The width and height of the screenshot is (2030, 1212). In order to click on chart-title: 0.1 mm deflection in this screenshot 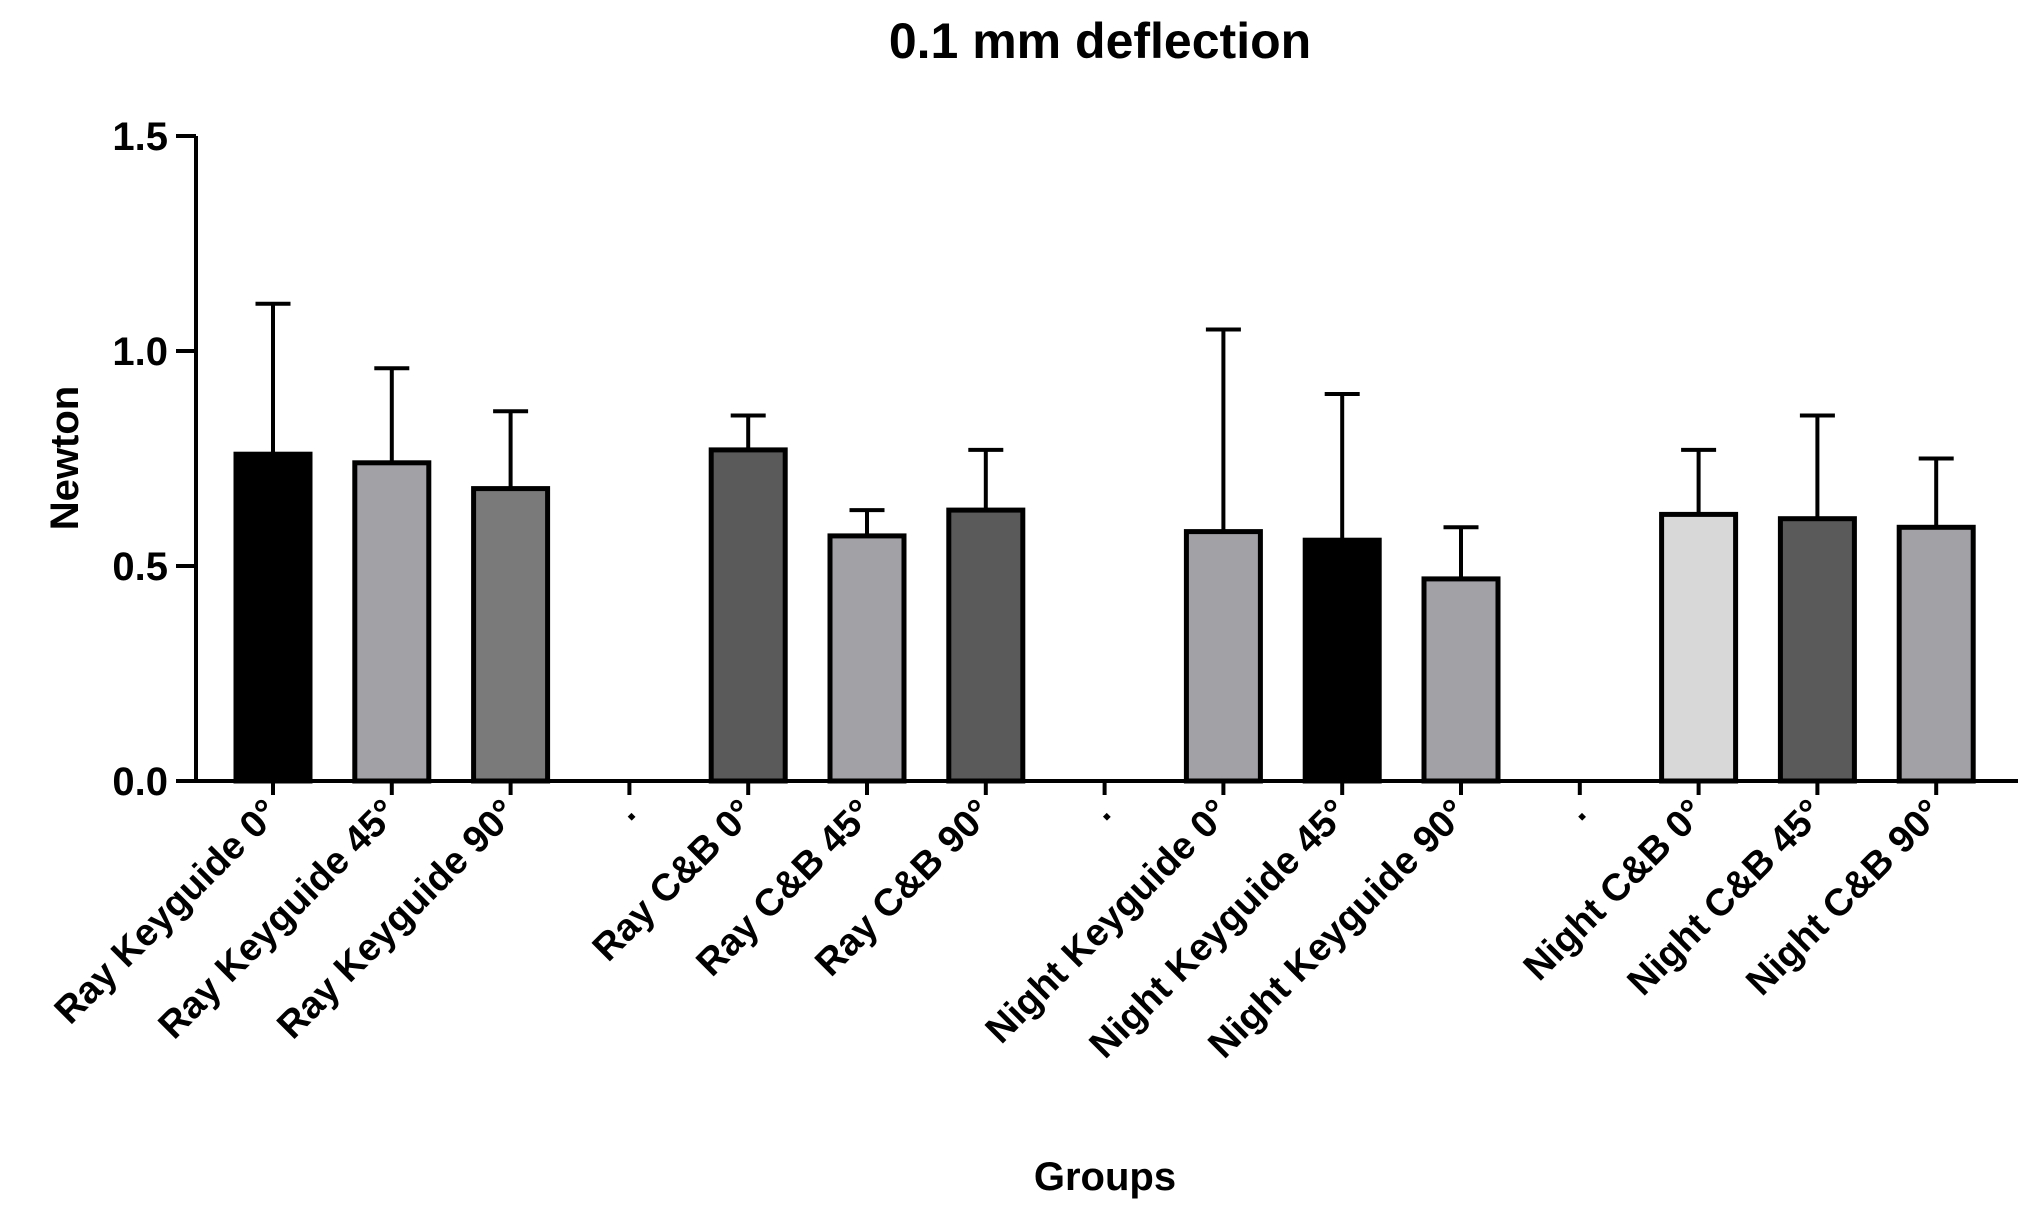, I will do `click(1100, 41)`.